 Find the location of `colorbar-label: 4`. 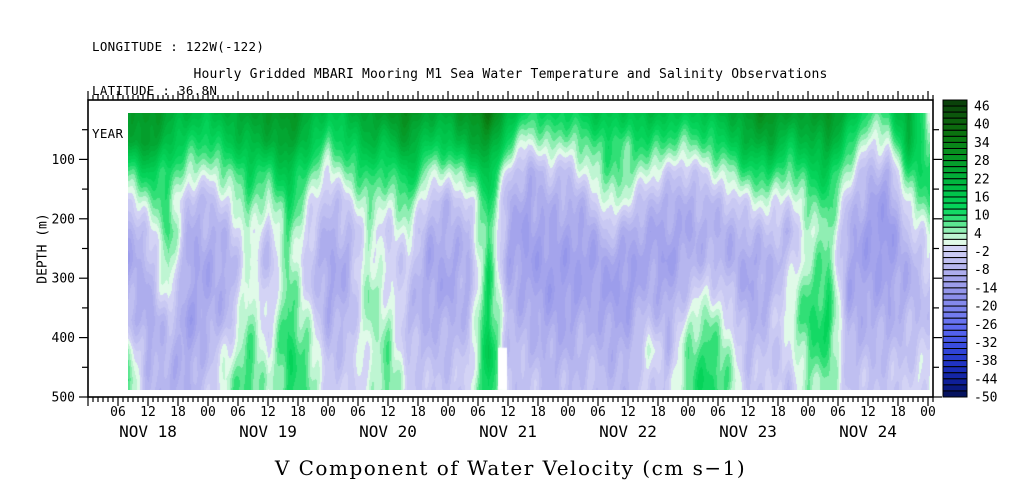

colorbar-label: 4 is located at coordinates (978, 234).